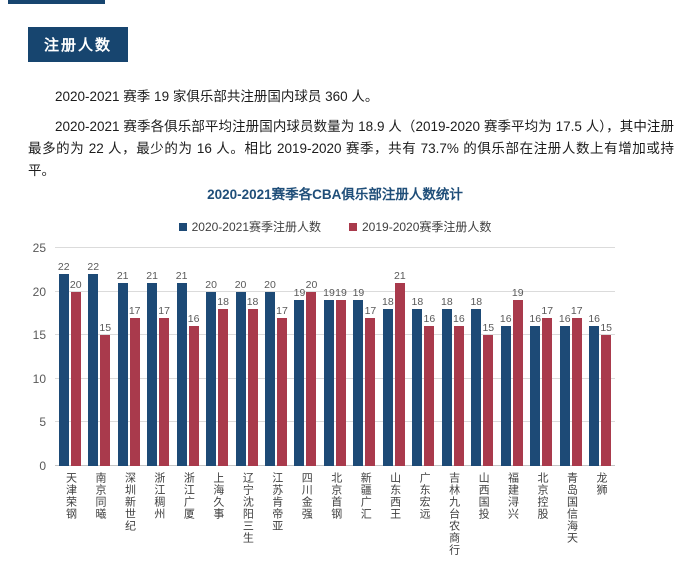 The image size is (698, 566). I want to click on category-label: 山西国投, so click(483, 496).